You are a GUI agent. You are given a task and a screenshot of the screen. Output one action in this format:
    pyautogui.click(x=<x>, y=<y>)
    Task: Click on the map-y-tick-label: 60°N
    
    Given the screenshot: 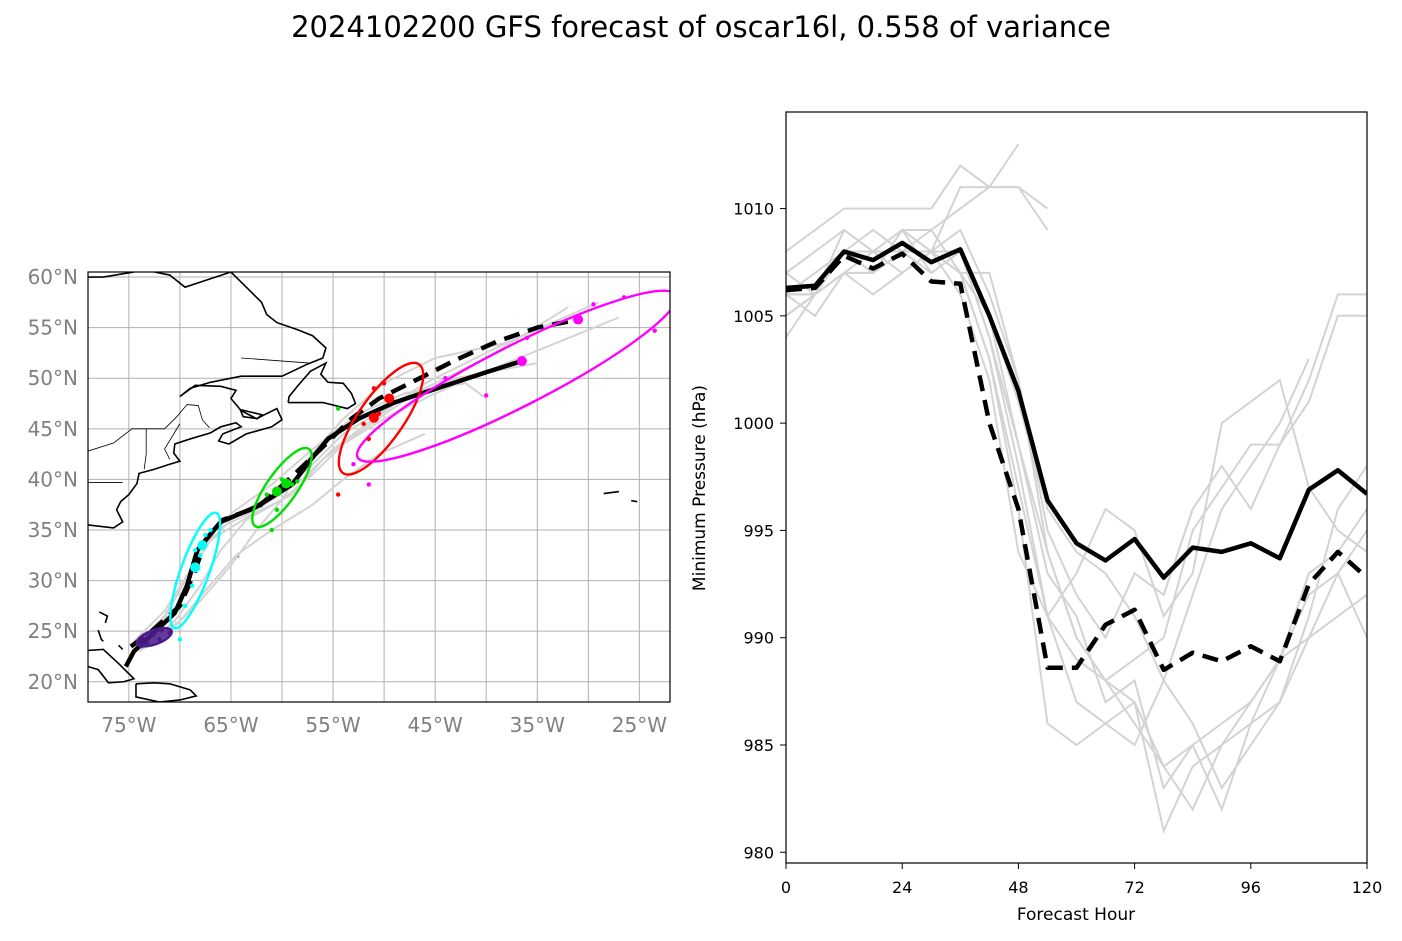 What is the action you would take?
    pyautogui.click(x=53, y=277)
    